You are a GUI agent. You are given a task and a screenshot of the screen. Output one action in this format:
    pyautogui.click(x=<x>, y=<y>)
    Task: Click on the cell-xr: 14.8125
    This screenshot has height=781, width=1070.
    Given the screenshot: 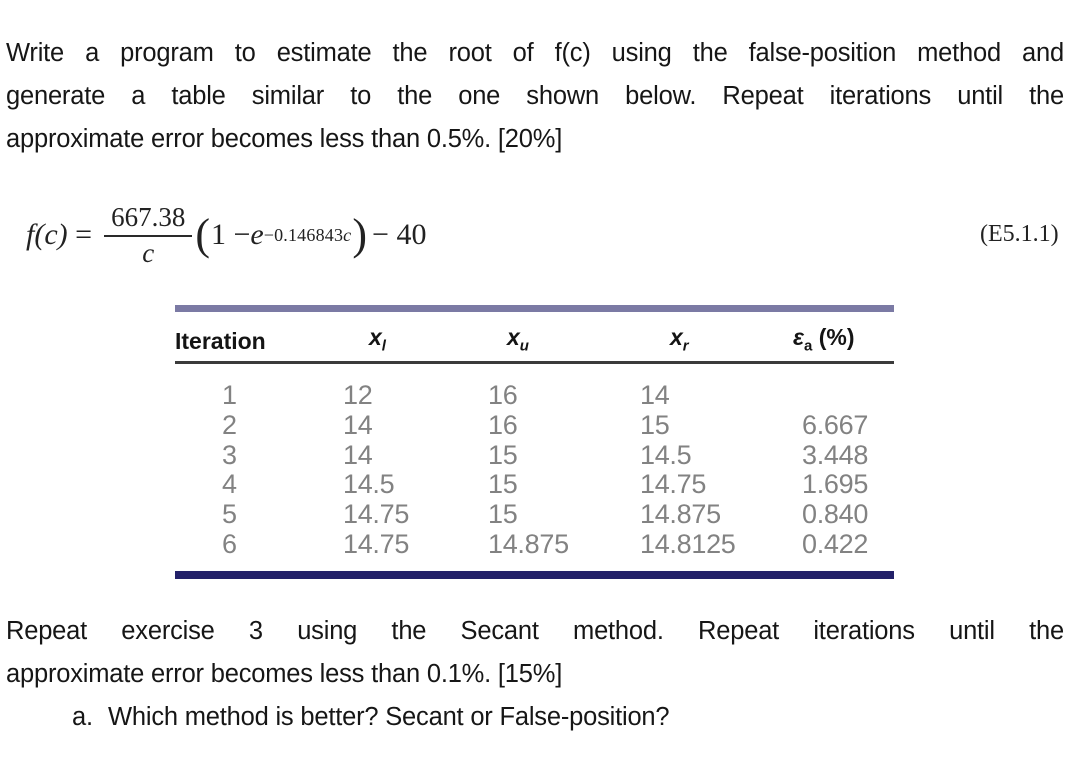 What is the action you would take?
    pyautogui.click(x=688, y=543)
    